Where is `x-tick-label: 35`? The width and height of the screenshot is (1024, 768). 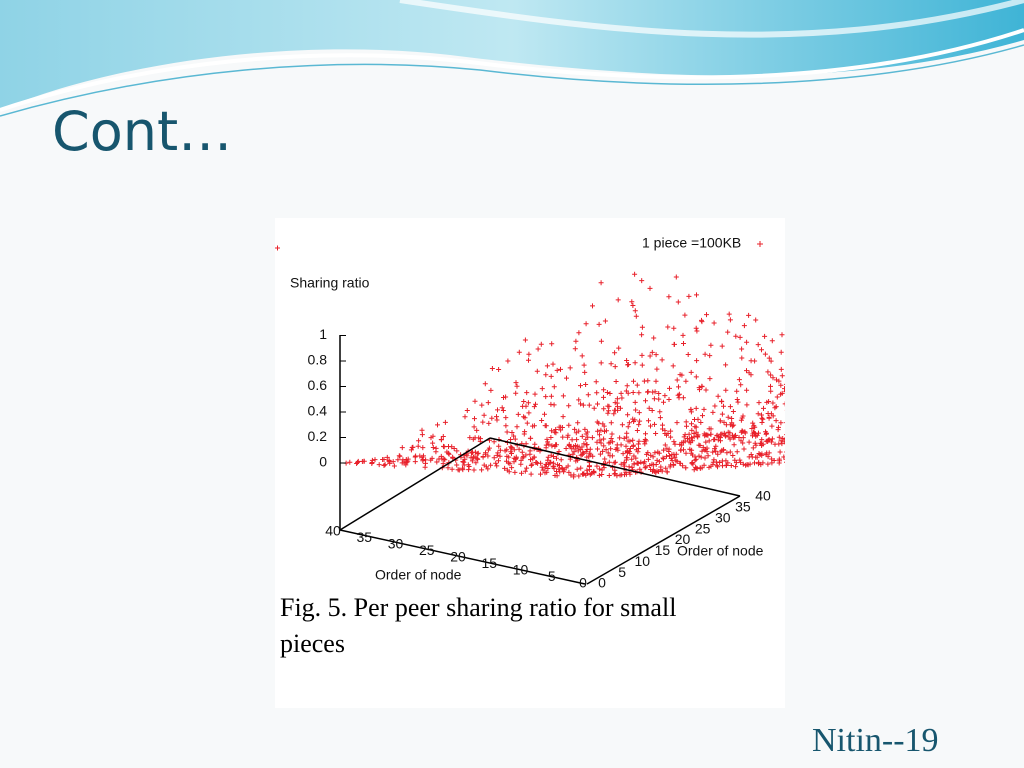 x-tick-label: 35 is located at coordinates (364, 537).